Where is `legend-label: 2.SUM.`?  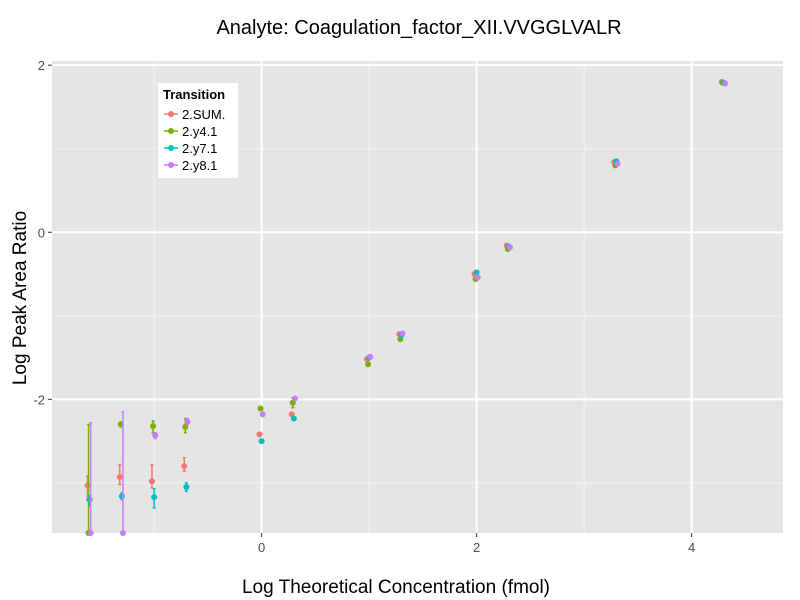 legend-label: 2.SUM. is located at coordinates (203, 114).